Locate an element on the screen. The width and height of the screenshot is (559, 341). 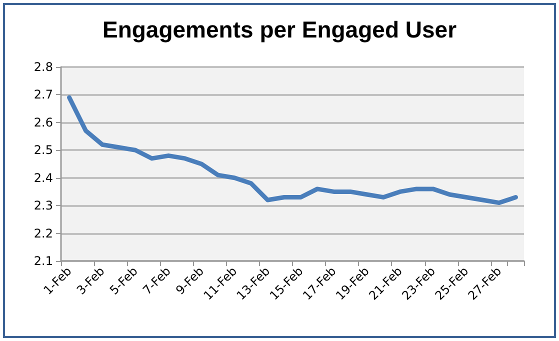
y-tick-label: 2.7 is located at coordinates (43, 95).